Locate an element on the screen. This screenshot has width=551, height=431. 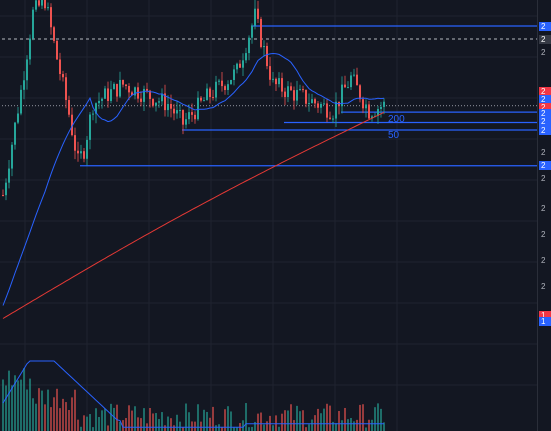
volume-bars is located at coordinates (193, 399).